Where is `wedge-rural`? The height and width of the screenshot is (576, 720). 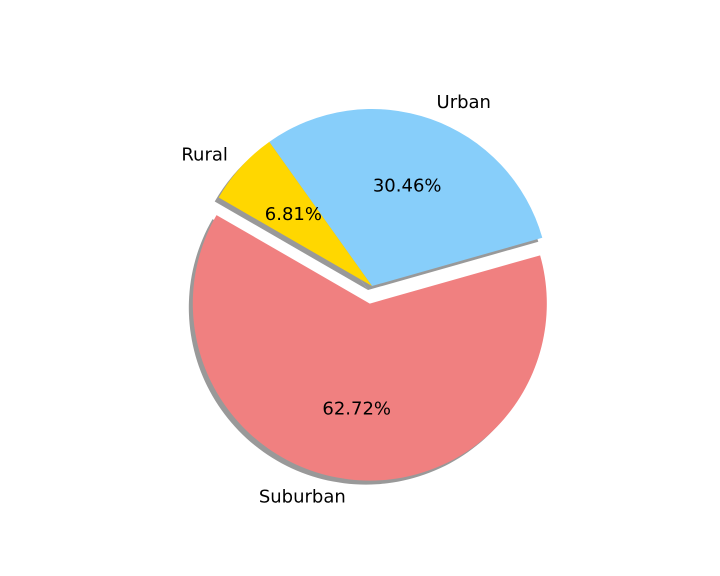
wedge-rural is located at coordinates (295, 213).